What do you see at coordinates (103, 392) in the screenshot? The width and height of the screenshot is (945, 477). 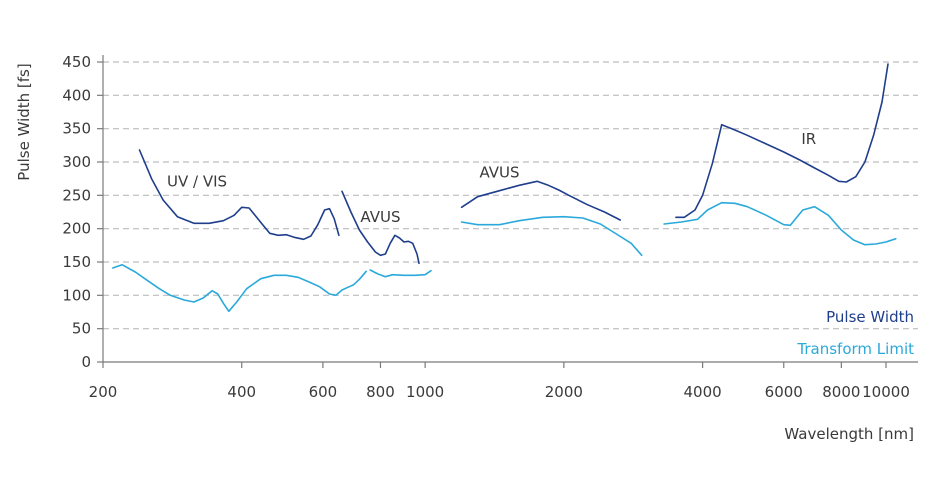 I see `x-tick-label: 200` at bounding box center [103, 392].